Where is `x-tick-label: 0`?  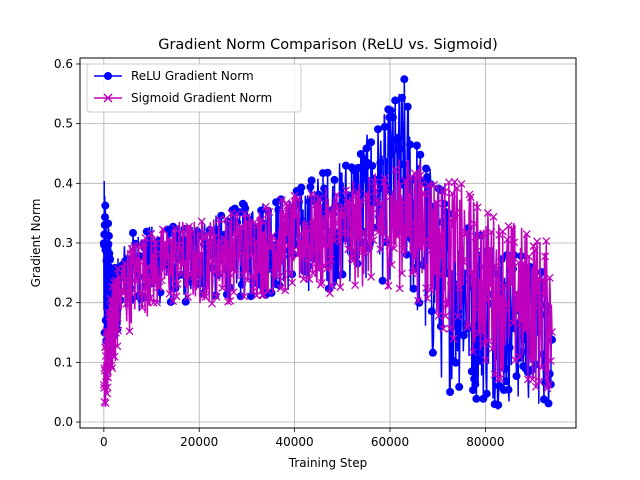 x-tick-label: 0 is located at coordinates (104, 442).